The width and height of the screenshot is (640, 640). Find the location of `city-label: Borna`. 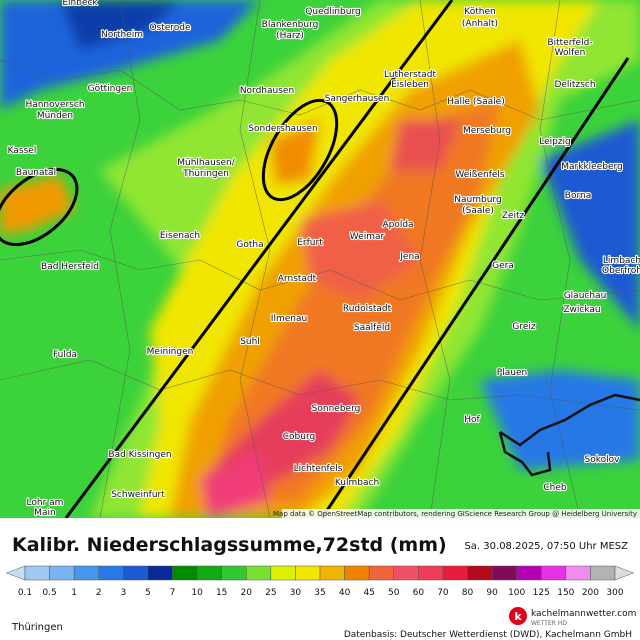

city-label: Borna is located at coordinates (578, 196).